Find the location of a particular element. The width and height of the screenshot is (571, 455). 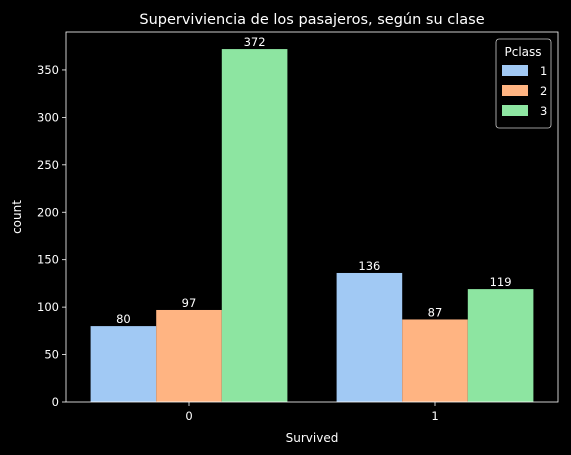

bar-value-label: 80 is located at coordinates (123, 319).